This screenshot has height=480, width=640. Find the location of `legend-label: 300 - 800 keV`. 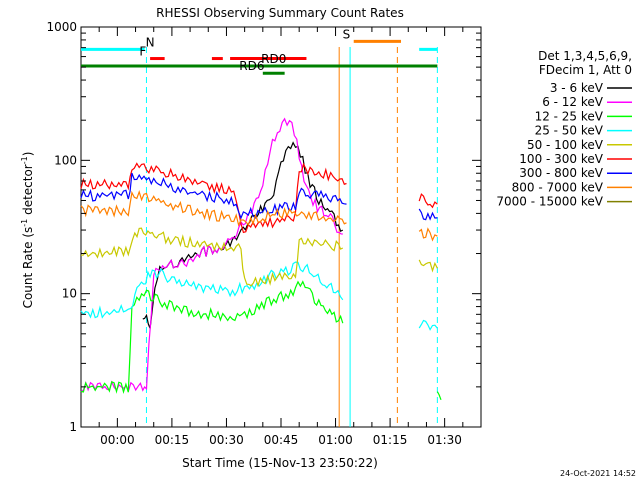

legend-label: 300 - 800 keV is located at coordinates (561, 173).